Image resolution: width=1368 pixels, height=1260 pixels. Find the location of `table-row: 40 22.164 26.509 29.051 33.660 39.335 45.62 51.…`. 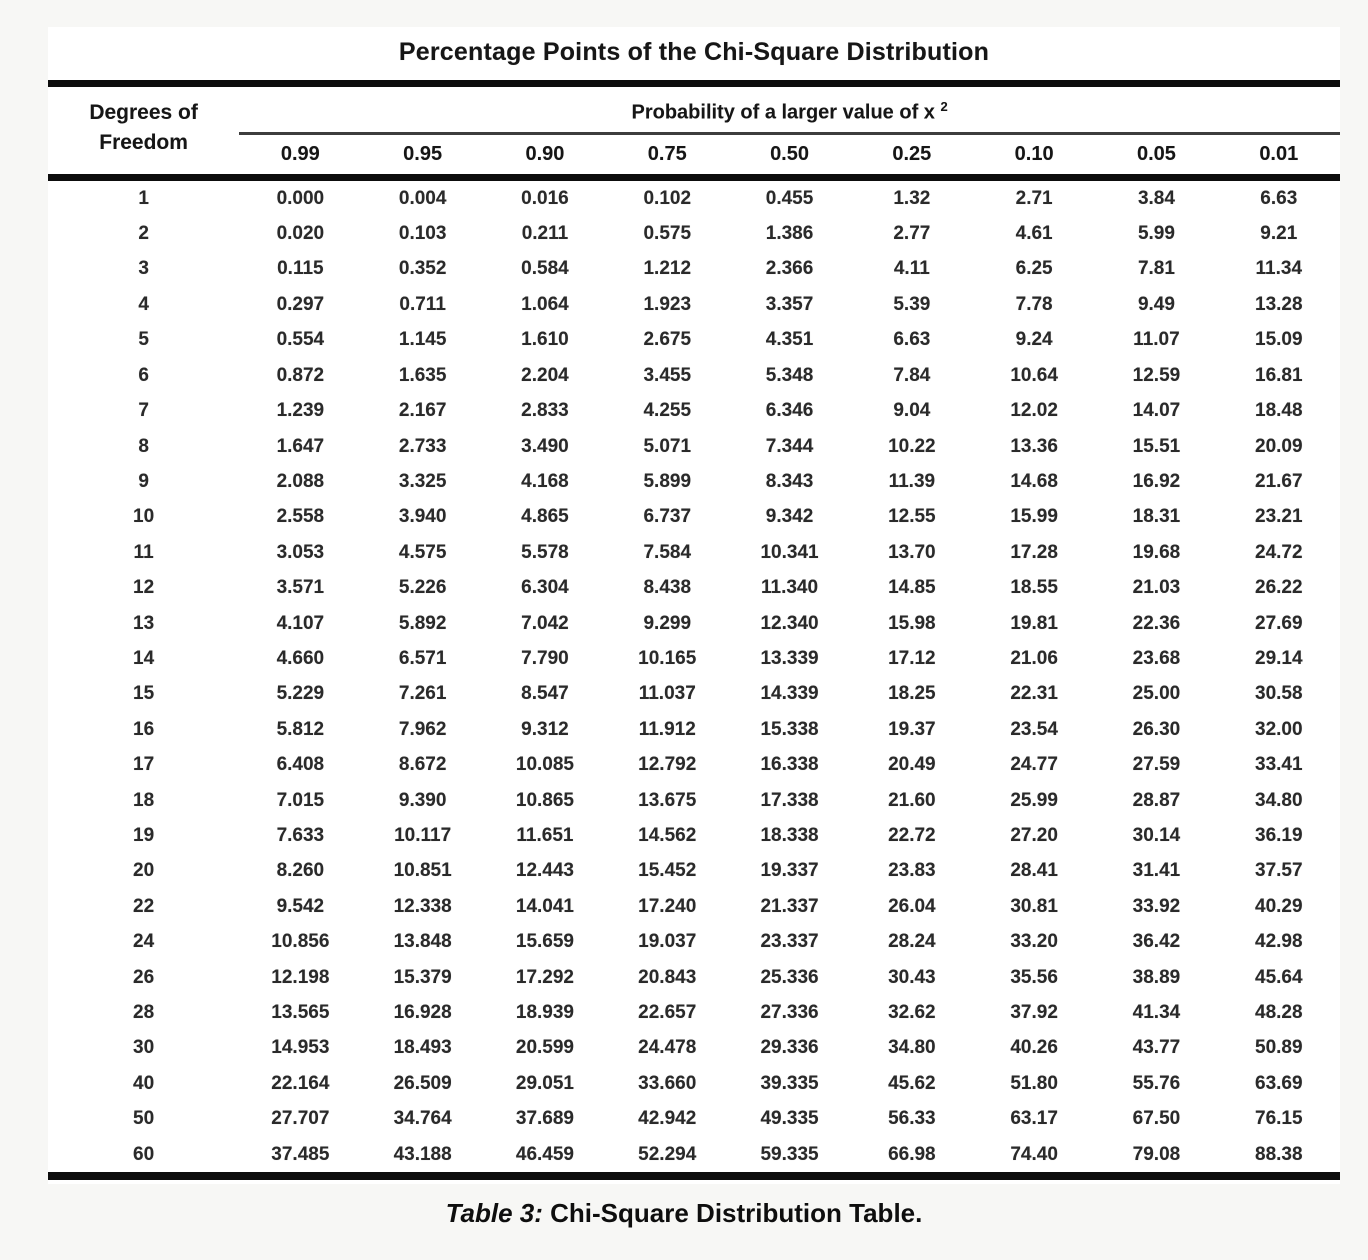

table-row: 40 22.164 26.509 29.051 33.660 39.335 45.62 51.… is located at coordinates (694, 1083).